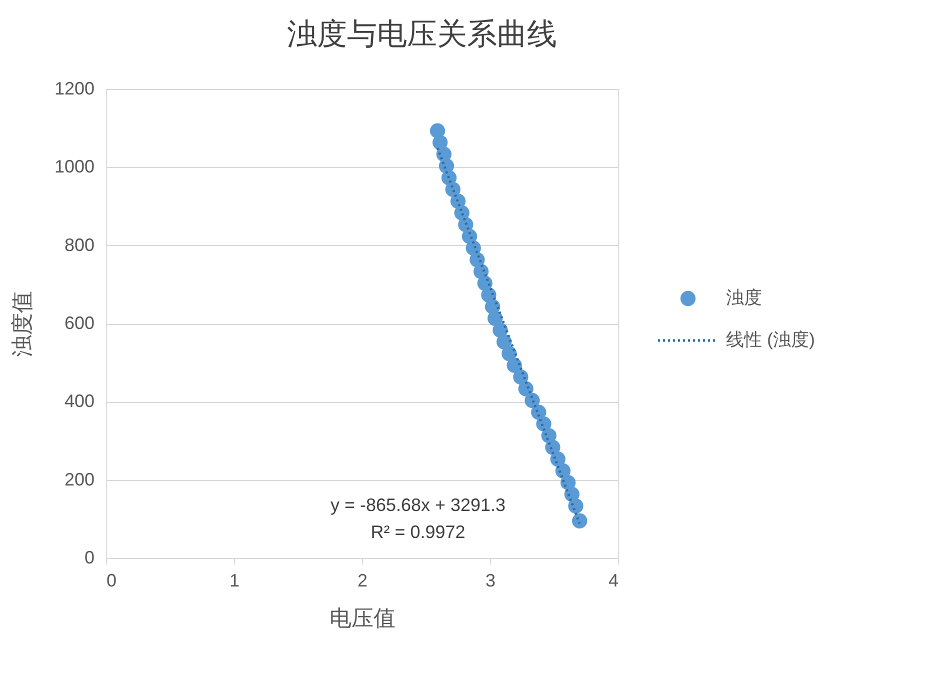 This screenshot has width=933, height=675. What do you see at coordinates (422, 34) in the screenshot?
I see `chart-title: 浊度与电压关系曲线` at bounding box center [422, 34].